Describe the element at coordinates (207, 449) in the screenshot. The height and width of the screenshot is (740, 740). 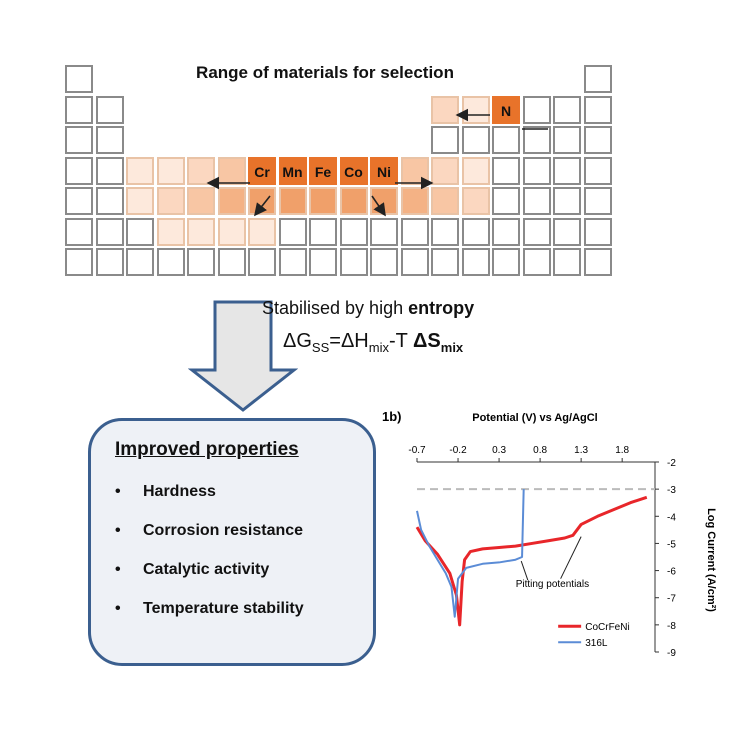
I see `properties-title: Improved properties` at that location.